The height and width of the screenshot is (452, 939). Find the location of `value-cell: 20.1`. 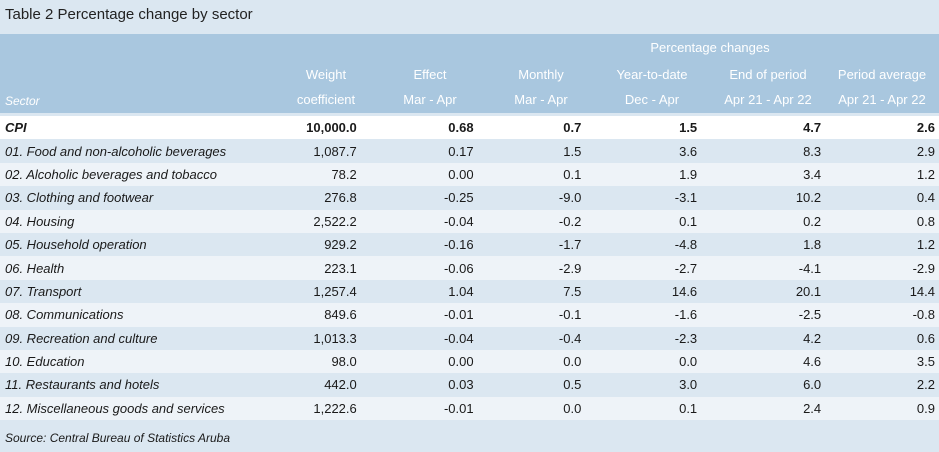

value-cell: 20.1 is located at coordinates (763, 291).